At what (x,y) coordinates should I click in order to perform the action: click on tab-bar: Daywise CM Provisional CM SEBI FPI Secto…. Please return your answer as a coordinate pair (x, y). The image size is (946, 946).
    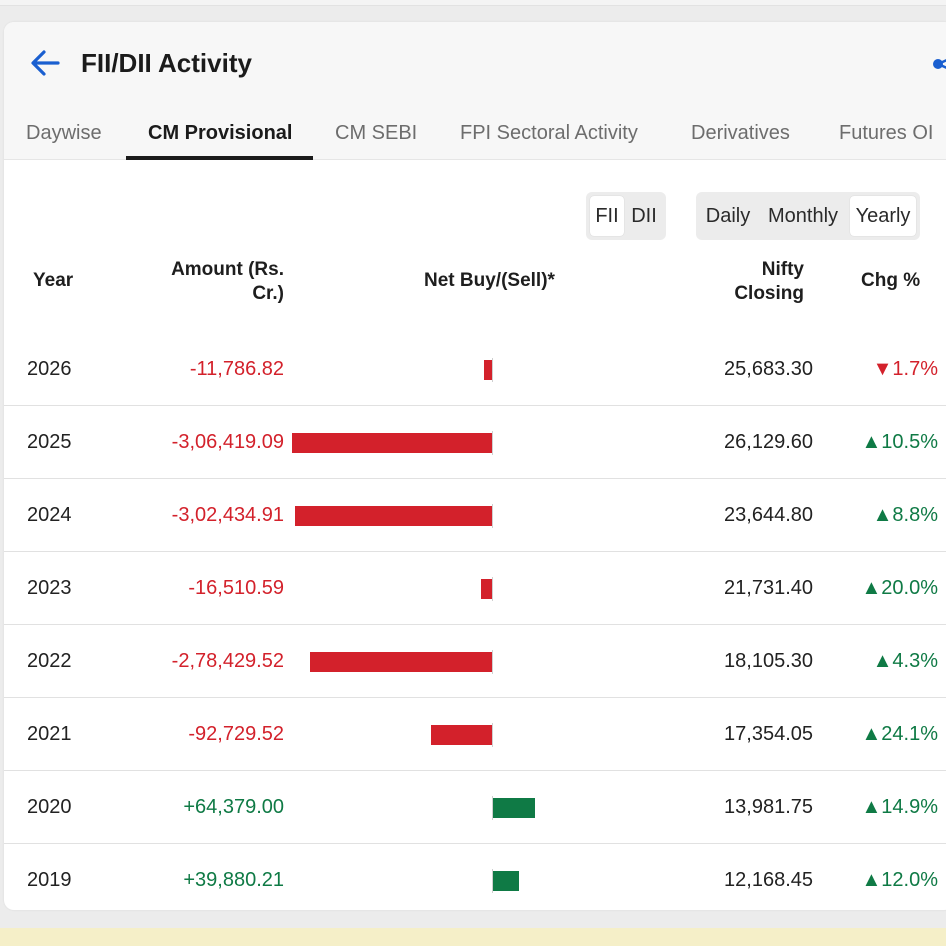
    Looking at the image, I should click on (475, 137).